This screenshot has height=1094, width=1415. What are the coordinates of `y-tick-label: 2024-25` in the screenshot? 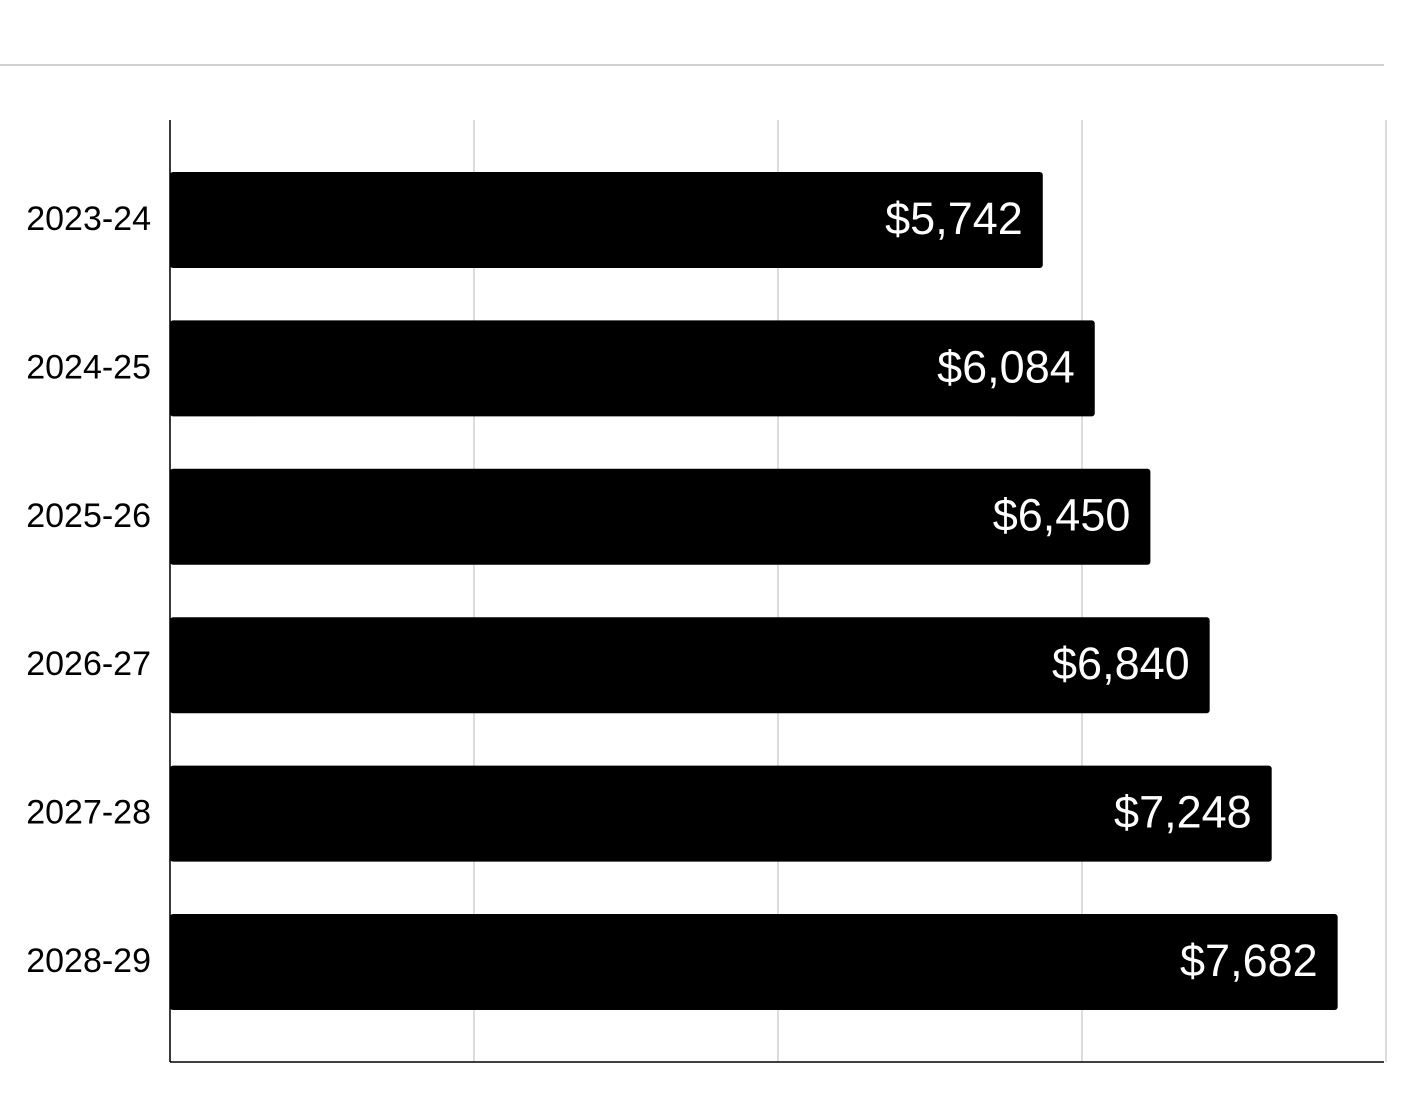 It's located at (88, 367).